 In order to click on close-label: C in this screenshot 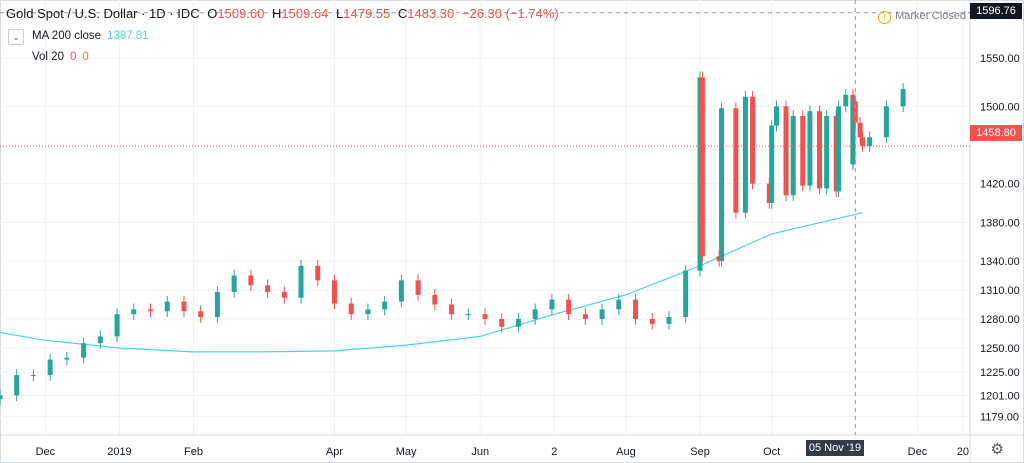, I will do `click(402, 13)`.